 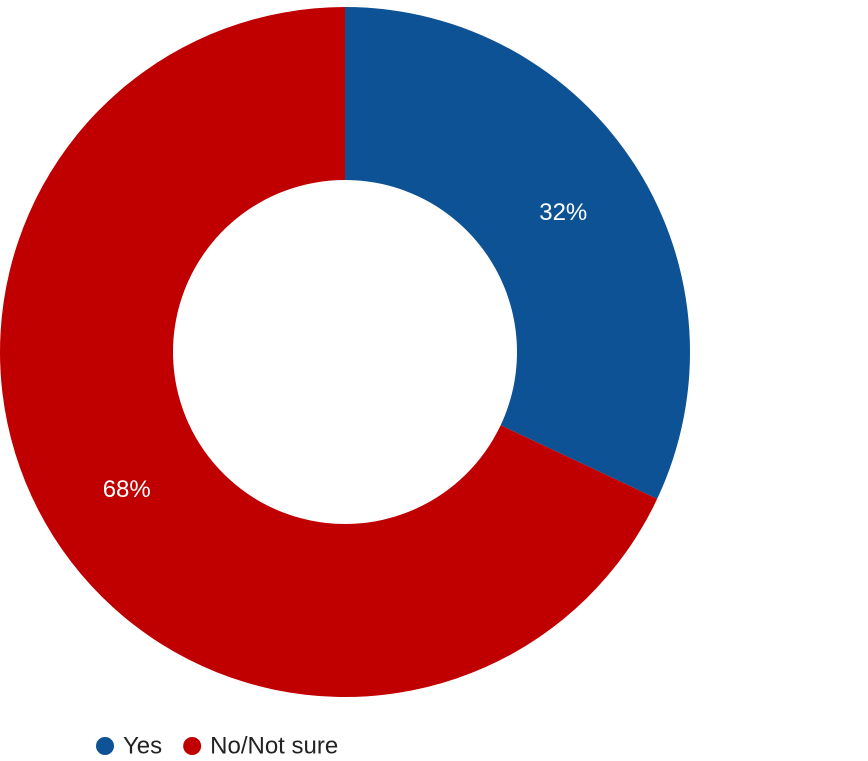 I want to click on value-label: 68%, so click(x=127, y=489).